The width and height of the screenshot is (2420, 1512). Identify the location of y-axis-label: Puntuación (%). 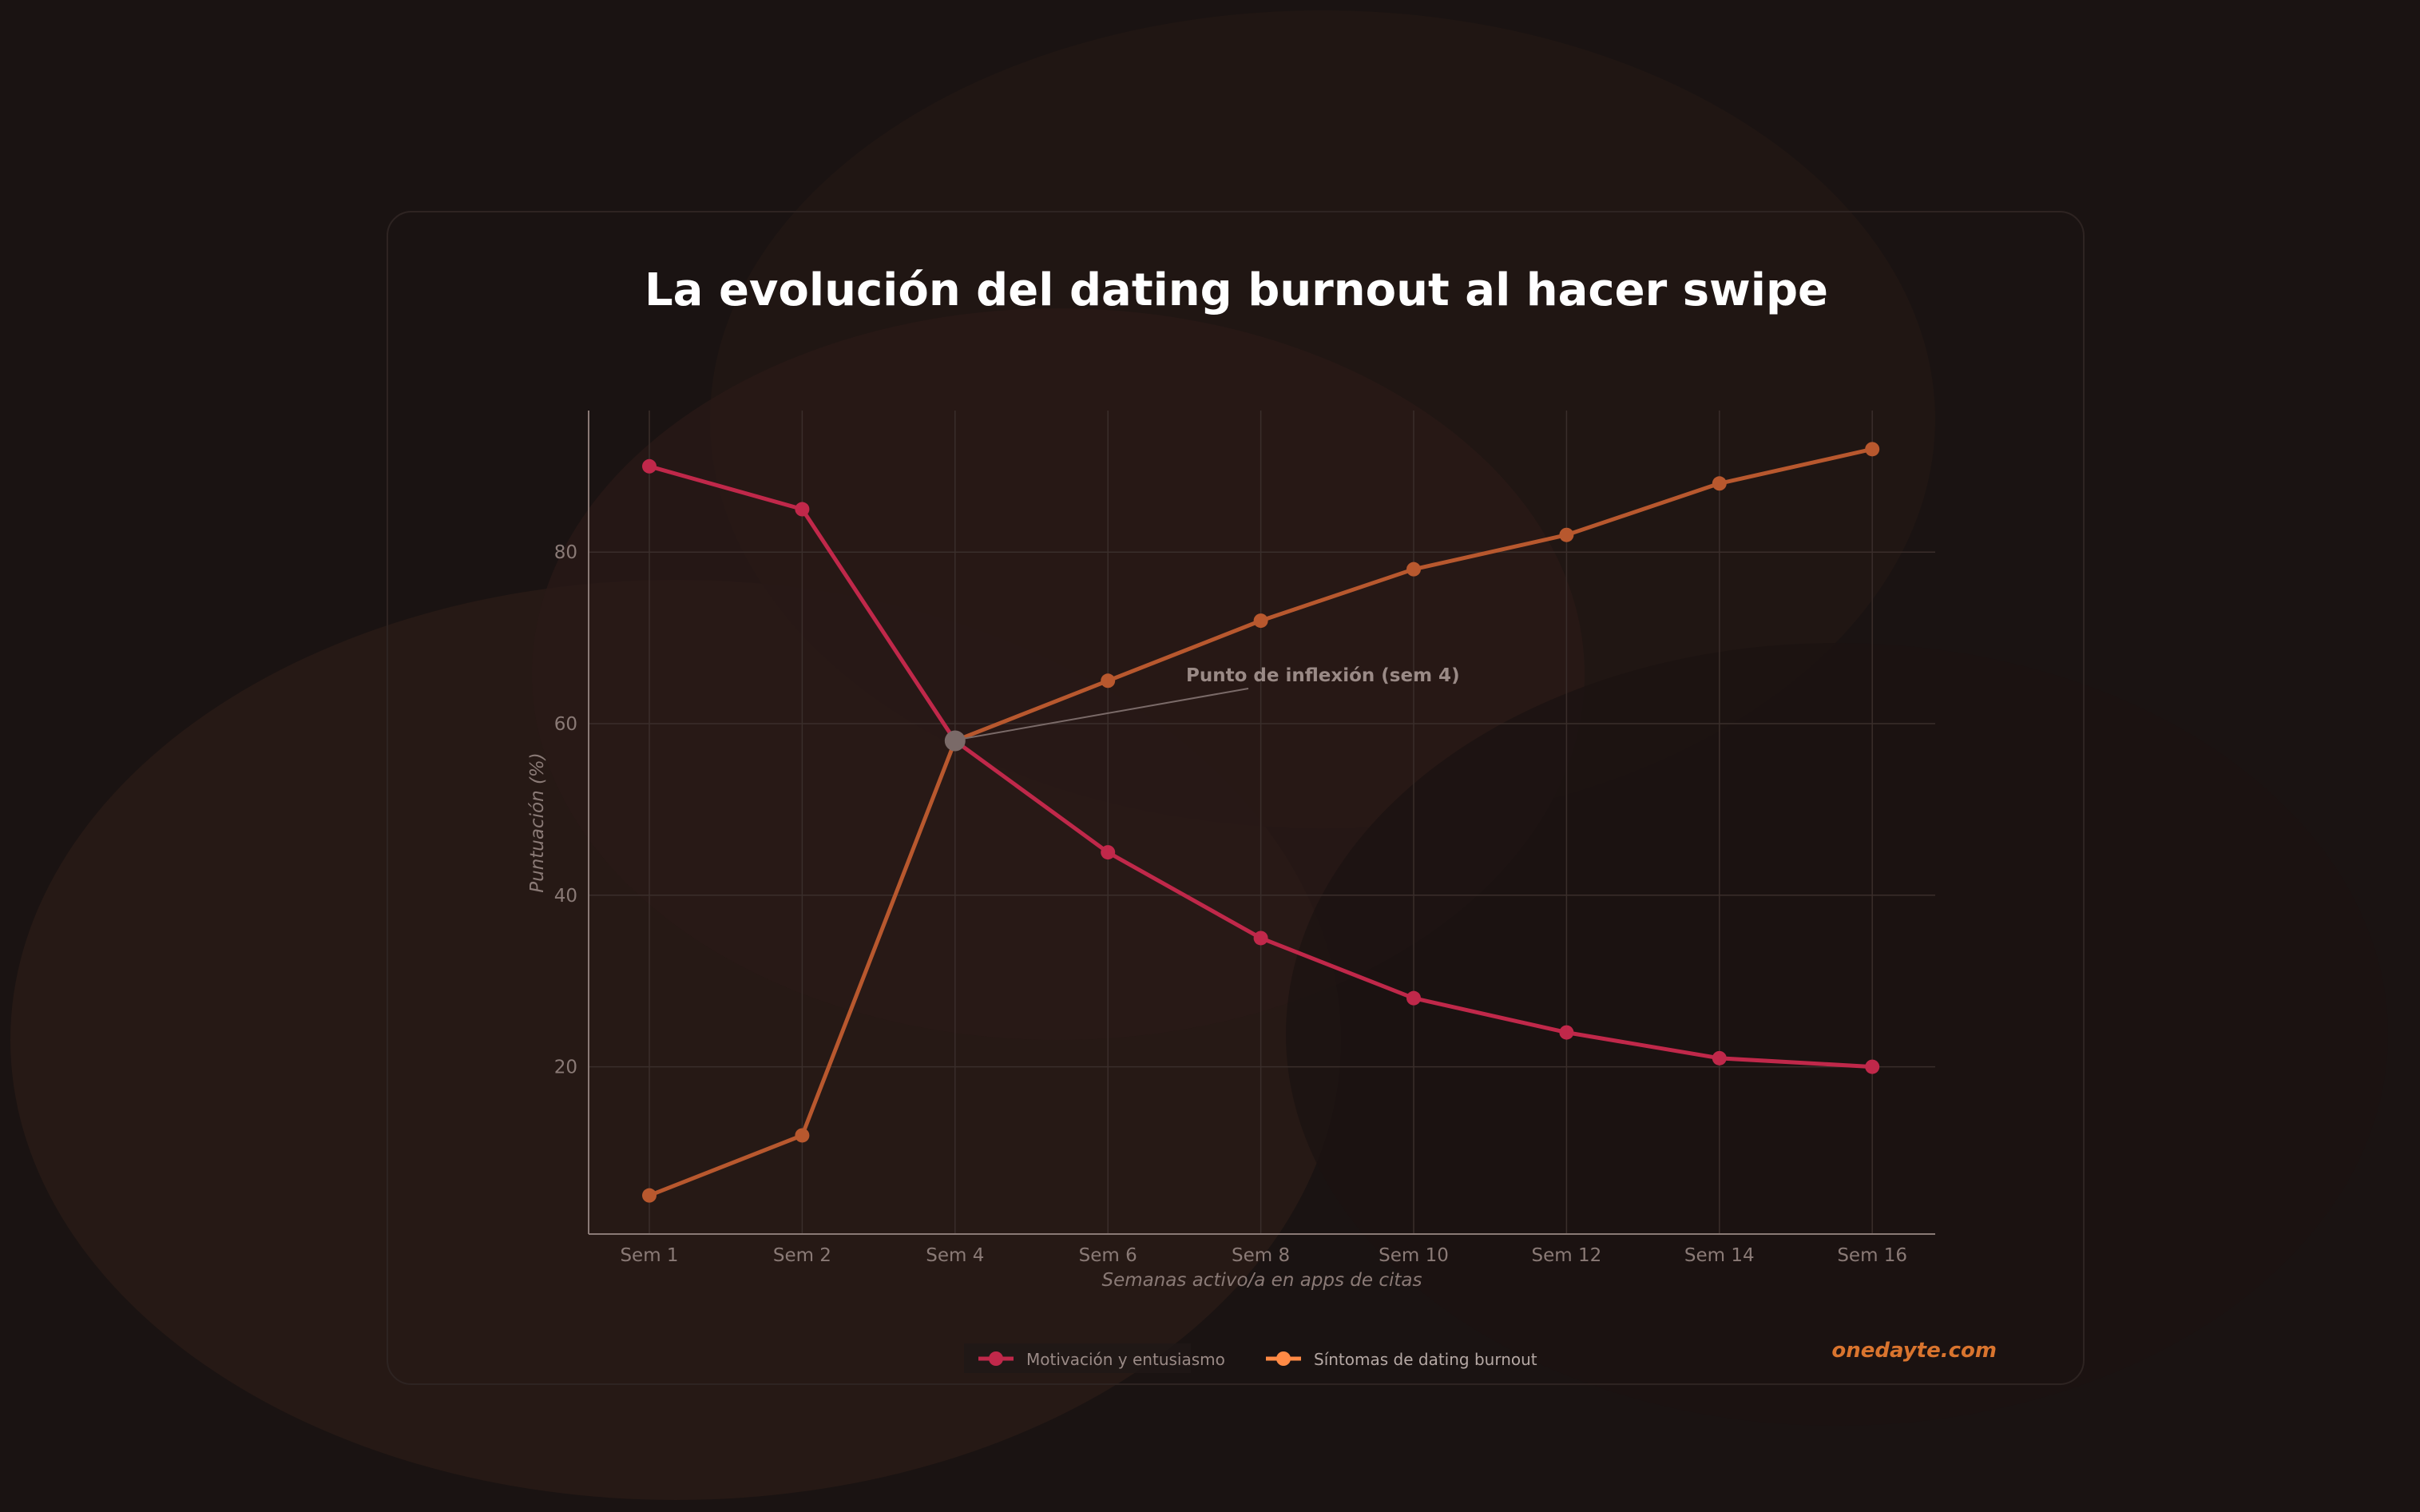
(537, 822).